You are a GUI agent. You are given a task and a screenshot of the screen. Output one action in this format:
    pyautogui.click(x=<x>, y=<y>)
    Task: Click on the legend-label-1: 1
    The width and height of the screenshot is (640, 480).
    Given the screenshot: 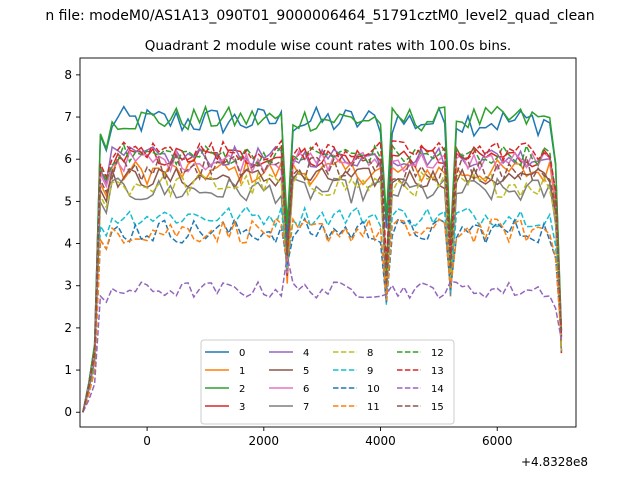 What is the action you would take?
    pyautogui.click(x=242, y=371)
    